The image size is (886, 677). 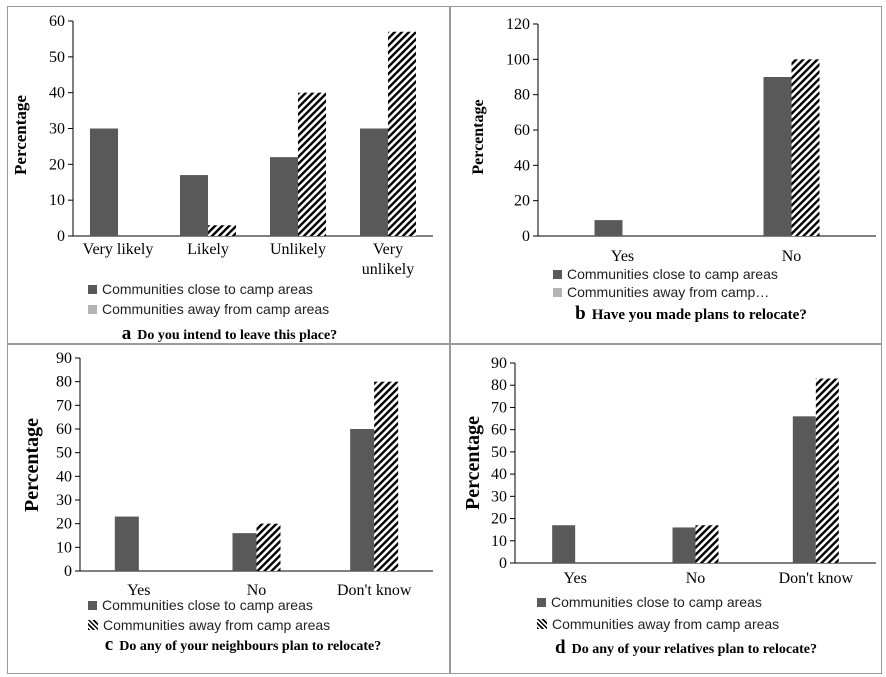 I want to click on bar-a-series1-cat3, so click(x=284, y=196).